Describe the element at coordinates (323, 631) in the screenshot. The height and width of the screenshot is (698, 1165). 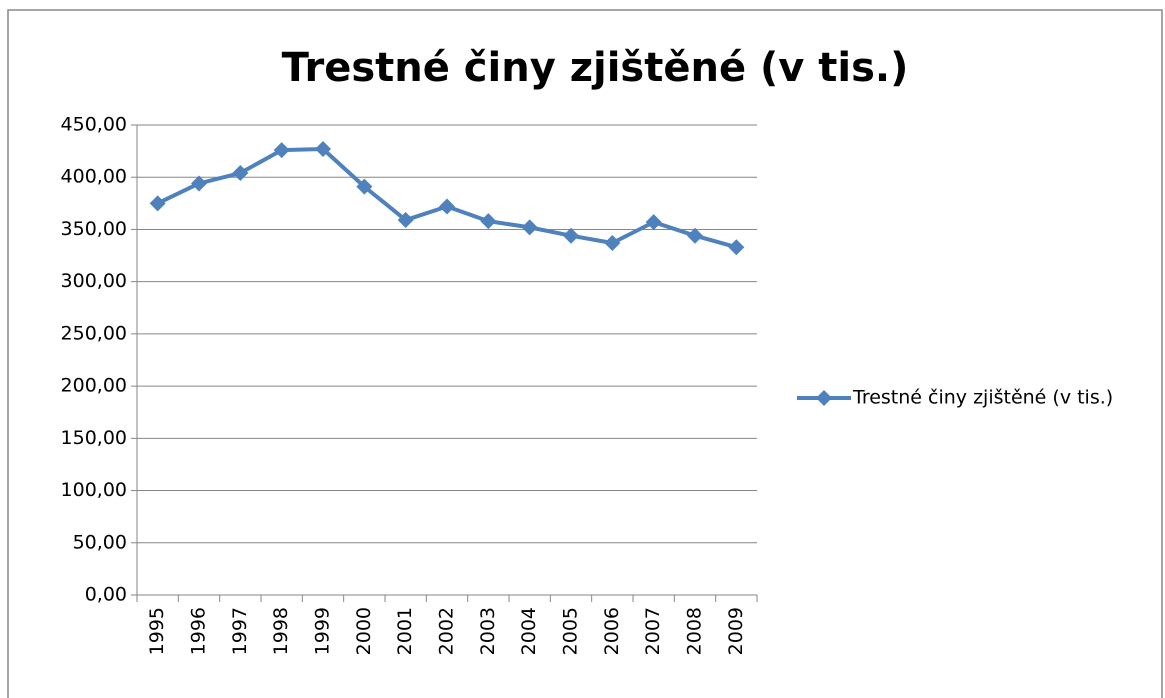
I see `x-tick-label: 1999` at that location.